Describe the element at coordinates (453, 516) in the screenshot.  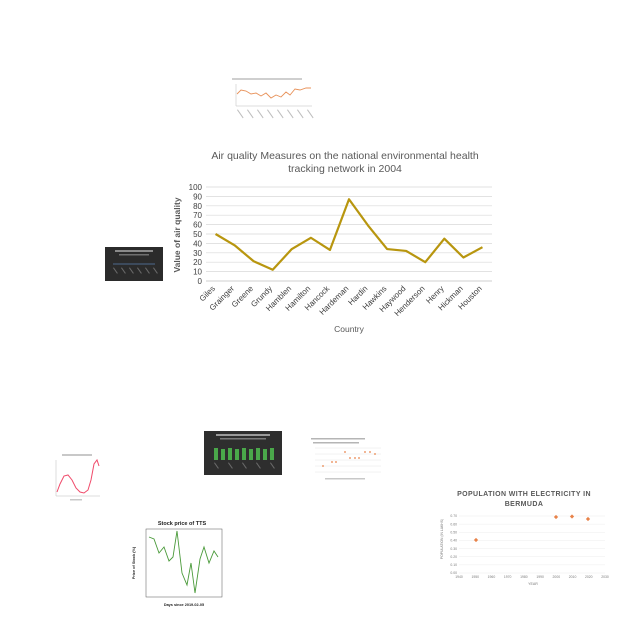
I see `population-y-tick: 0.70` at that location.